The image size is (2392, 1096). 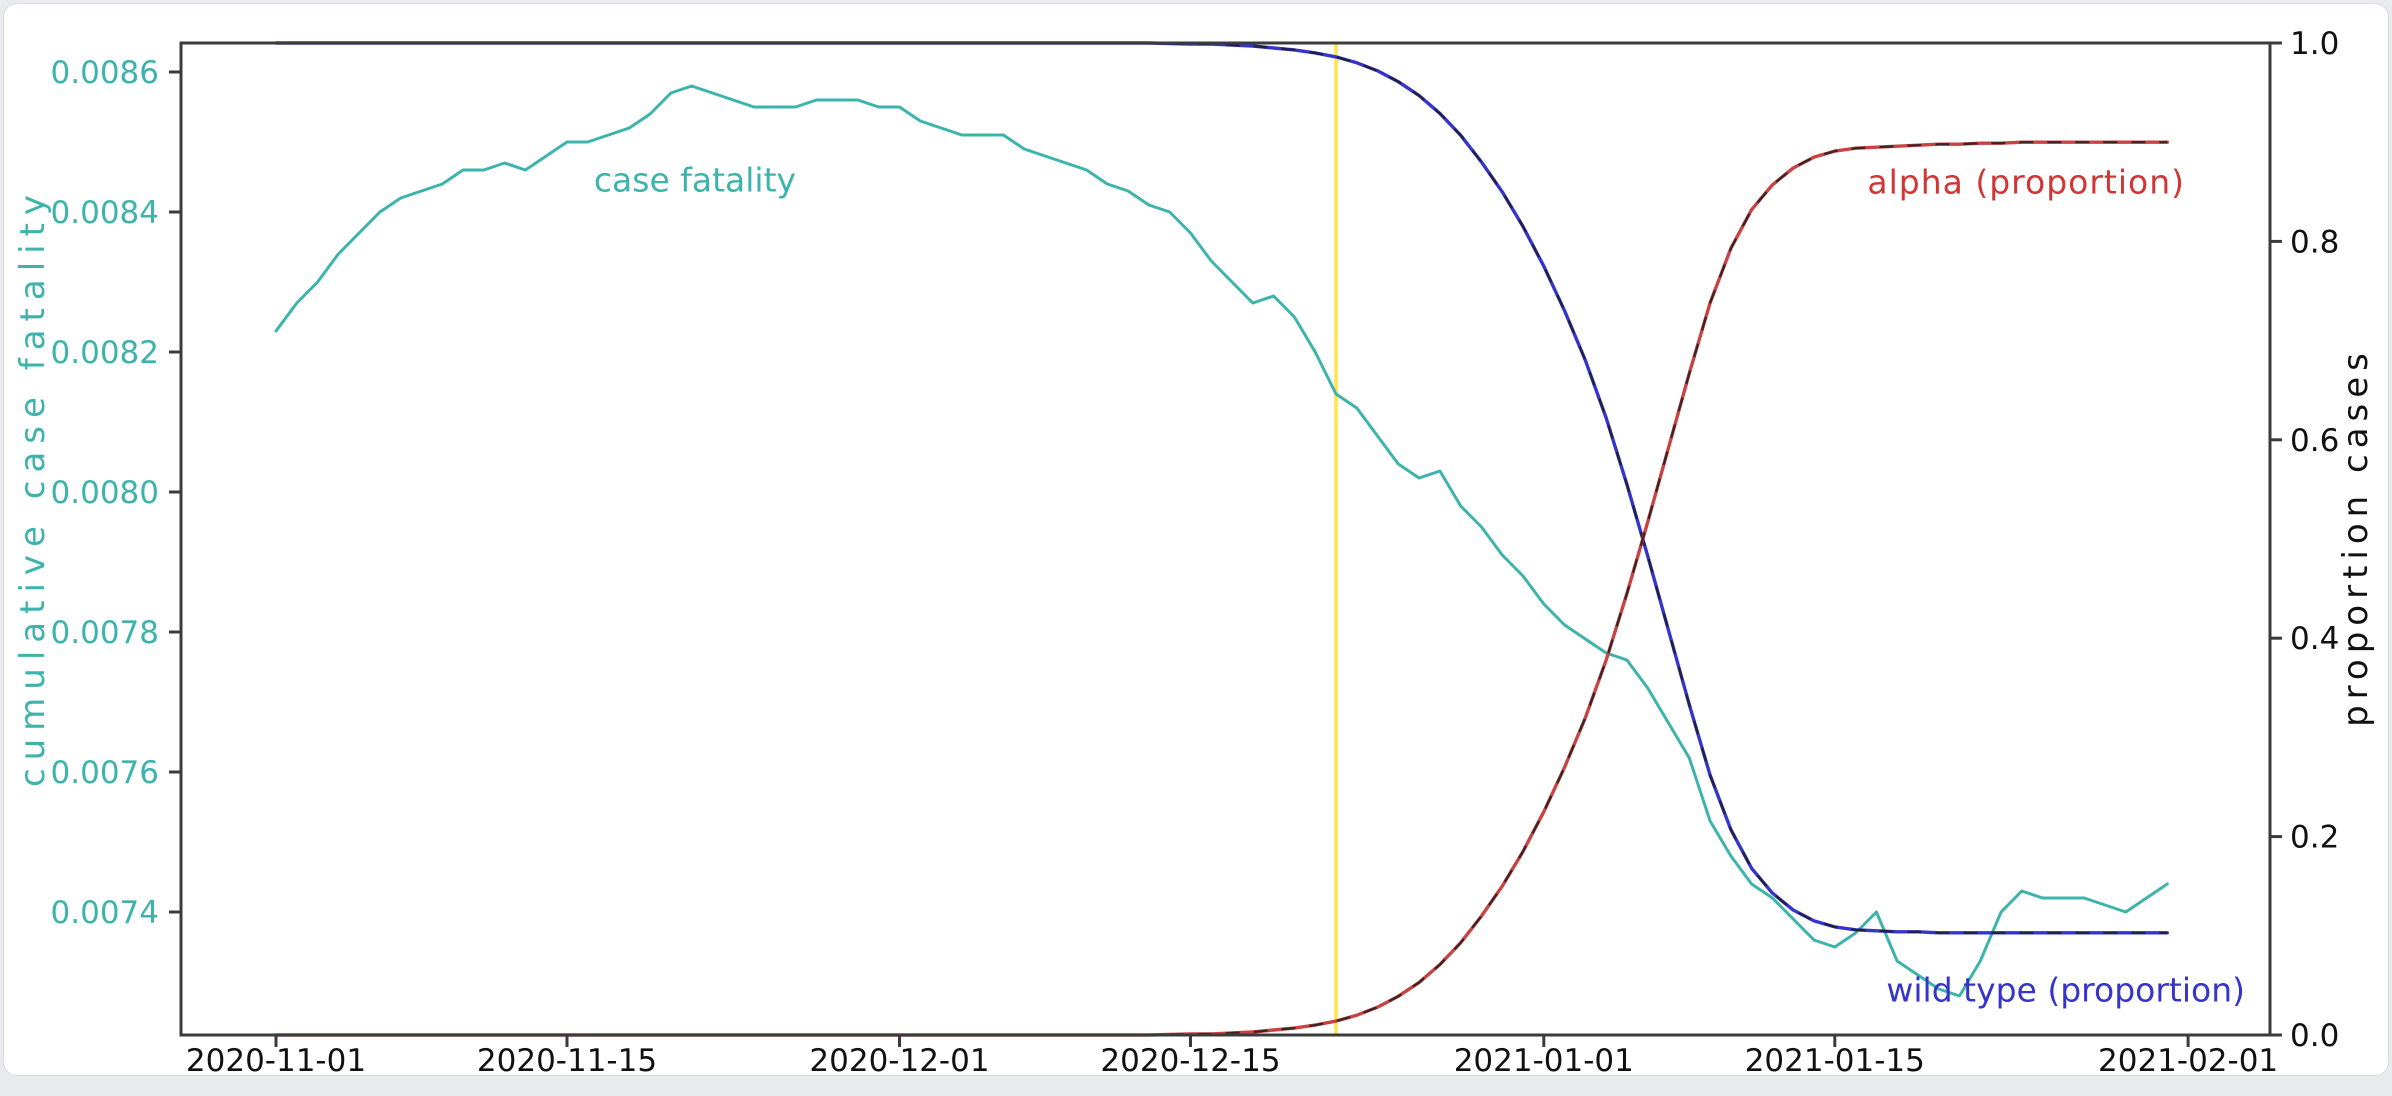 What do you see at coordinates (899, 1061) in the screenshot?
I see `x-axis-tick-label: 2020-12-01` at bounding box center [899, 1061].